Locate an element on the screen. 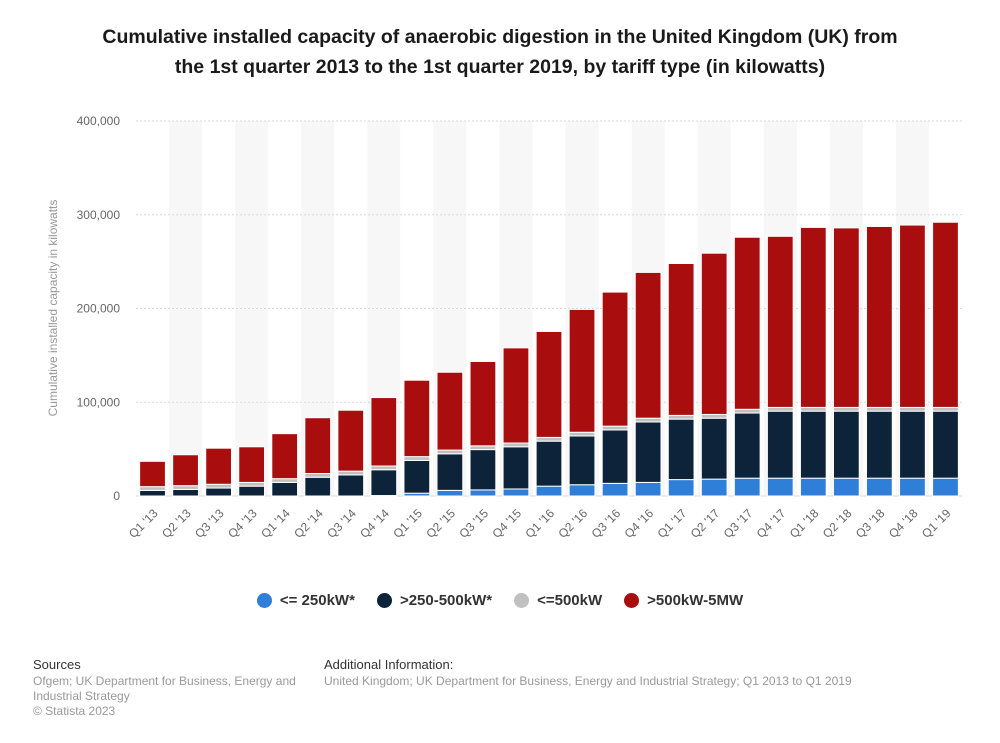  legend-item: <= 250kW* is located at coordinates (305, 600).